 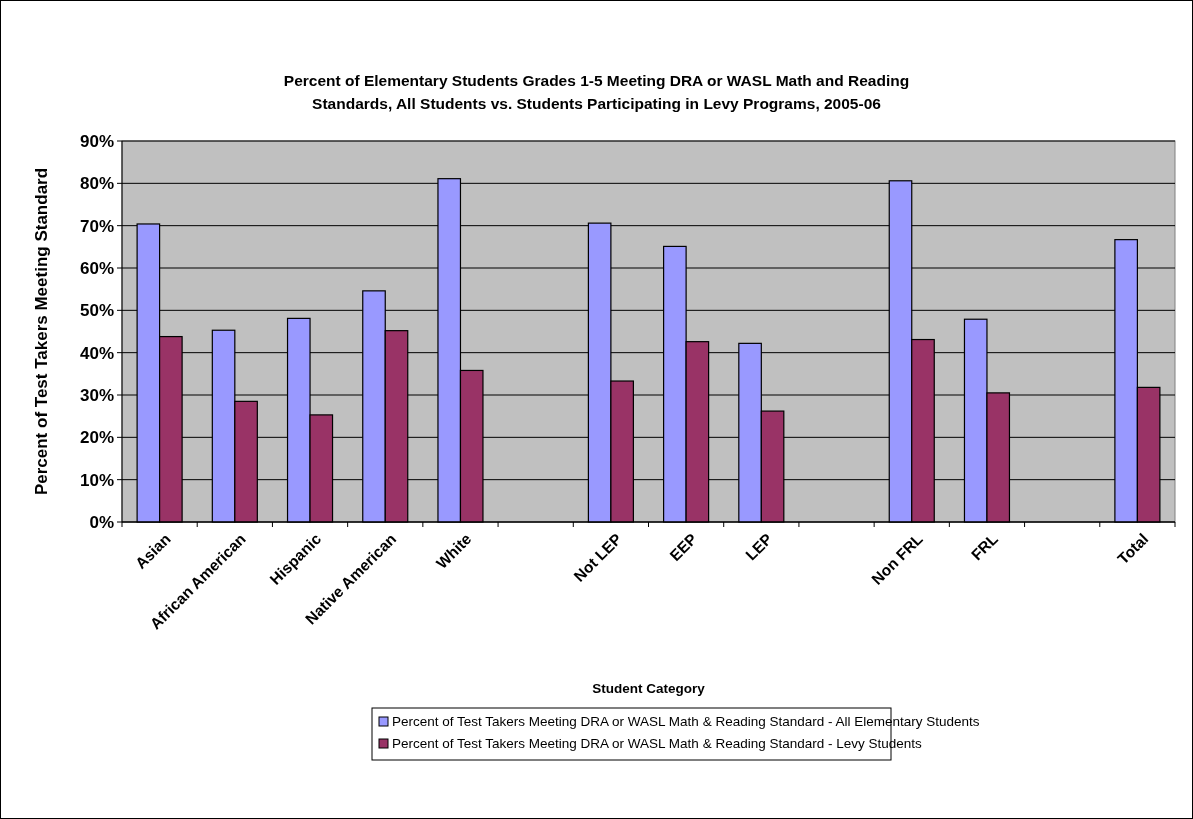 What do you see at coordinates (649, 688) in the screenshot?
I see `x-axis-title: Student Category` at bounding box center [649, 688].